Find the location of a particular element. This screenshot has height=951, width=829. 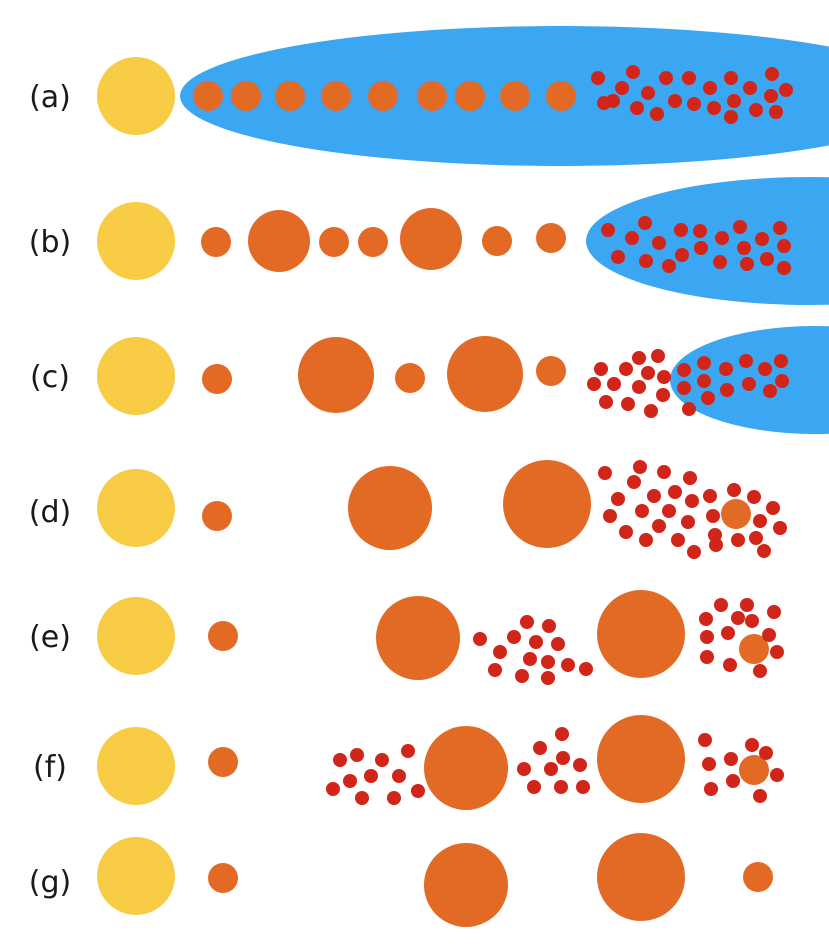

planet-embryo is located at coordinates (754, 649).